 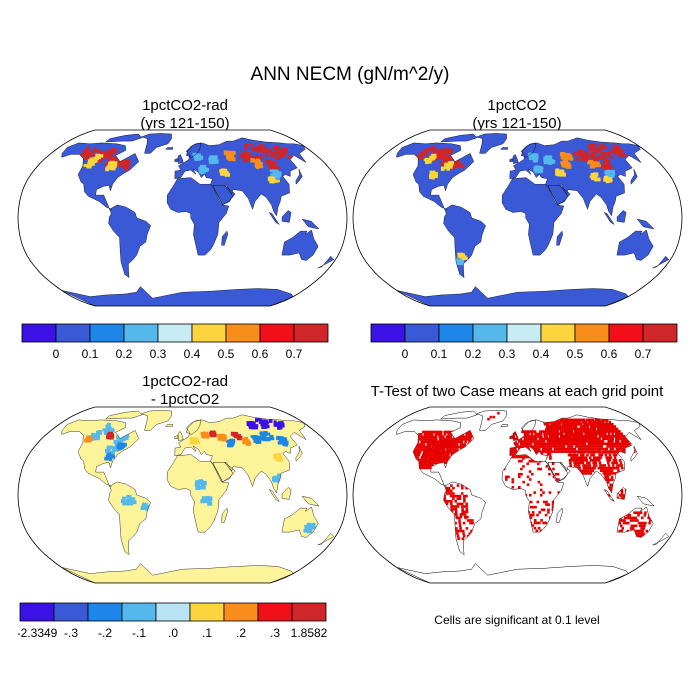 What do you see at coordinates (300, 245) in the screenshot?
I see `land-australia` at bounding box center [300, 245].